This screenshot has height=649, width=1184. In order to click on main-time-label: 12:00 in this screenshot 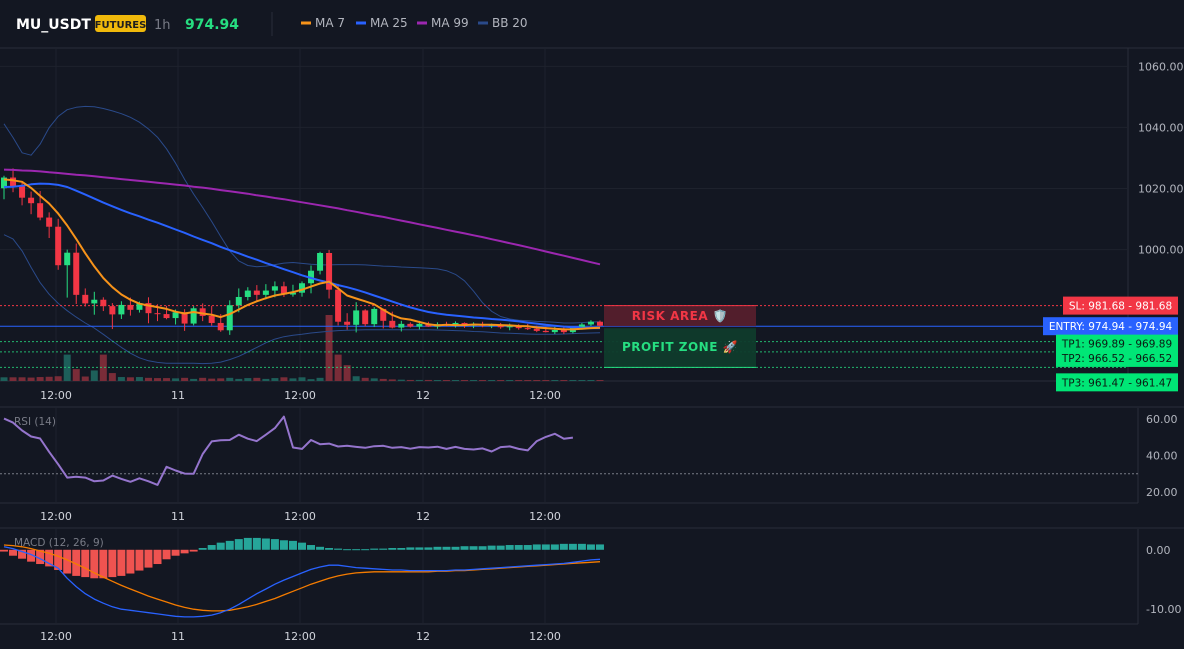, I will do `click(56, 395)`.